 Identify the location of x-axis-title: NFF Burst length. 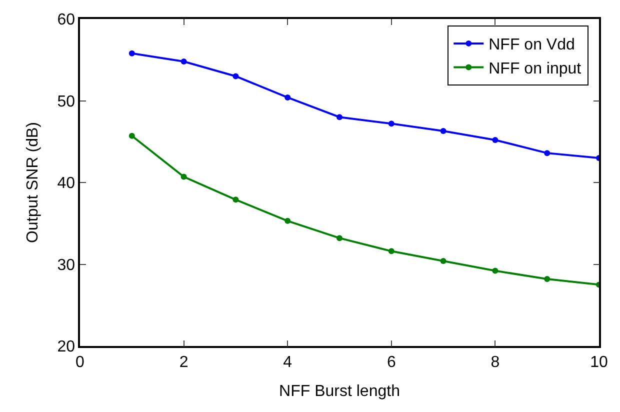
(339, 391).